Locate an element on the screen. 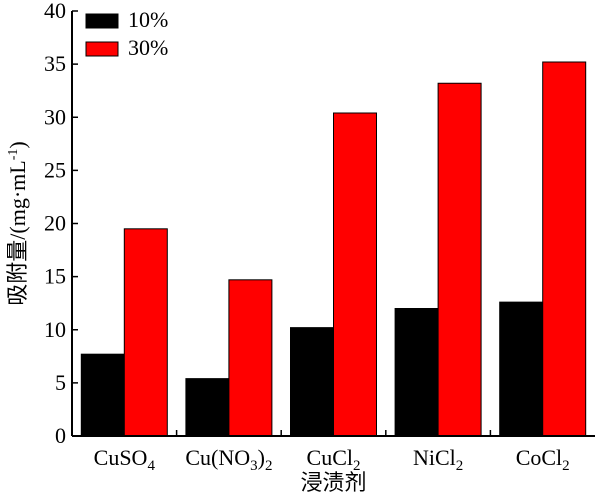 This screenshot has height=499, width=600. x-category-label: CuCl2 is located at coordinates (334, 459).